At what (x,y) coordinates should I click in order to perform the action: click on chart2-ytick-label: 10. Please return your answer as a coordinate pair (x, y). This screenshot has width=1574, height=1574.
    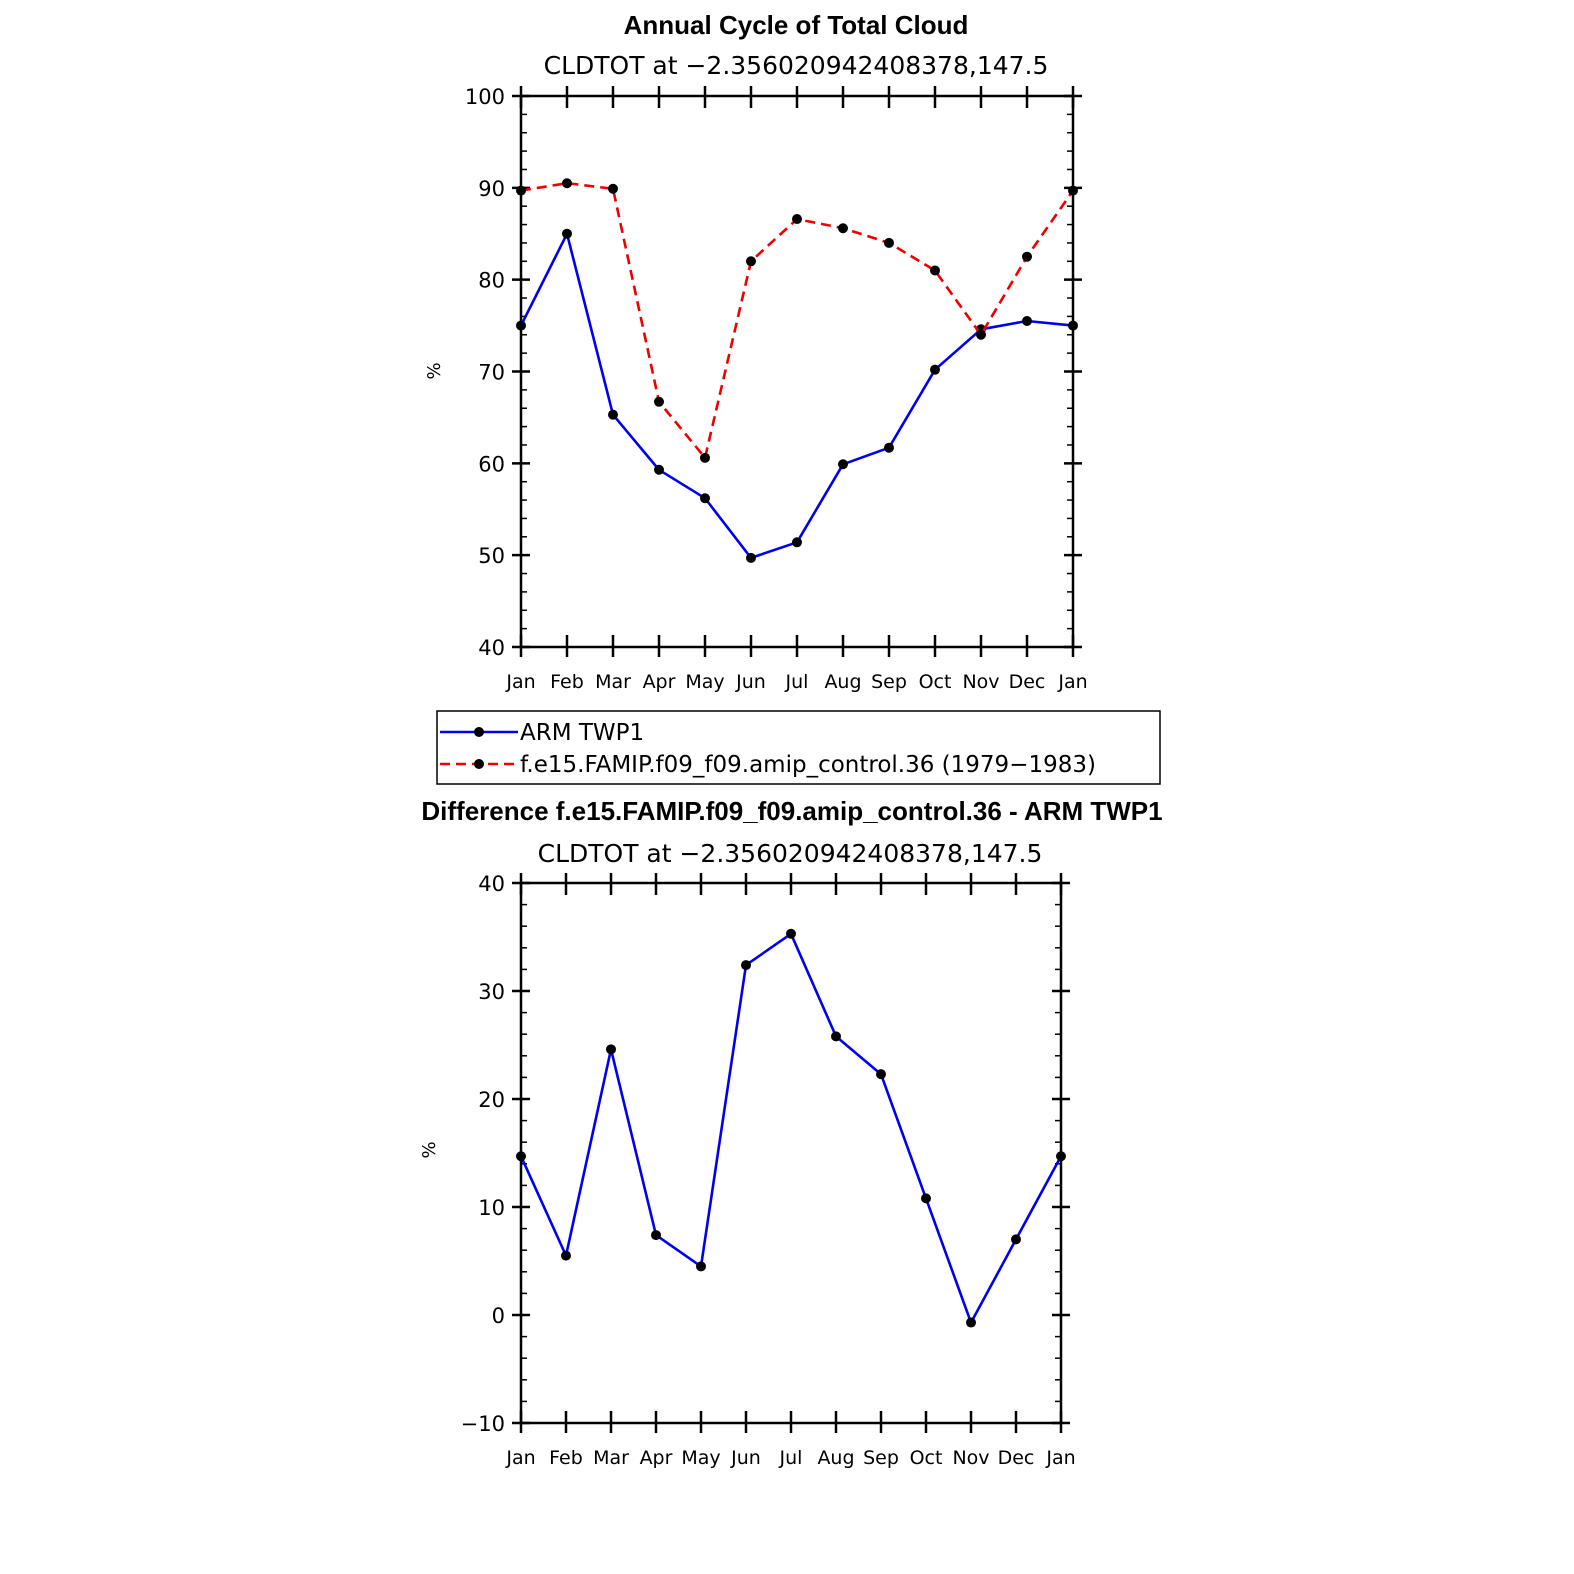
    Looking at the image, I should click on (491, 1208).